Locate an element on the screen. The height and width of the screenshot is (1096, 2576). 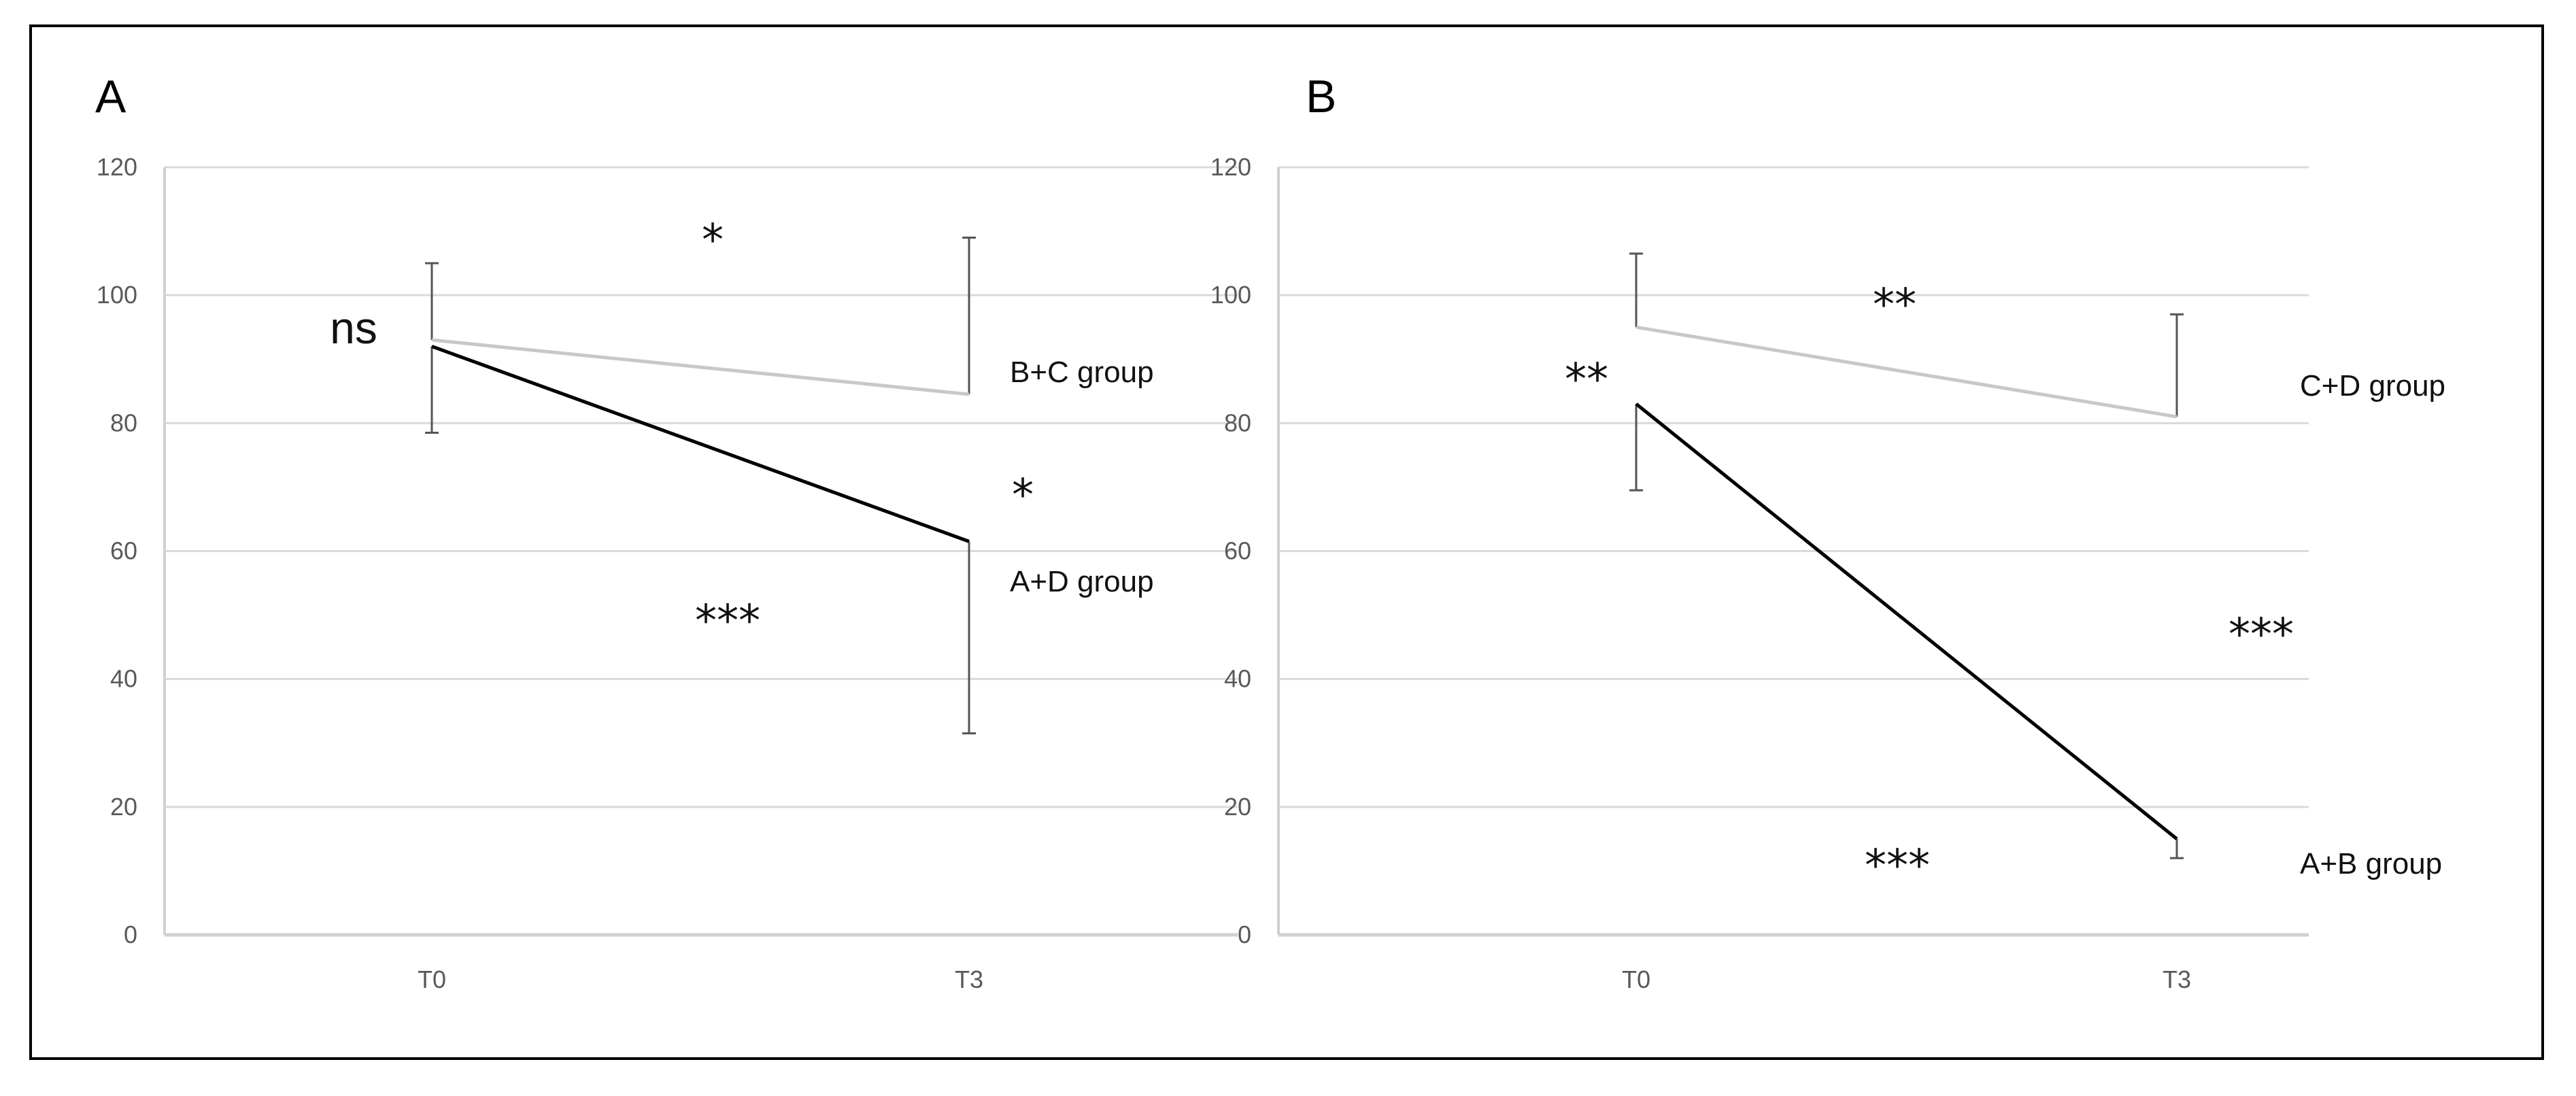
series-label: C+D group is located at coordinates (2372, 386).